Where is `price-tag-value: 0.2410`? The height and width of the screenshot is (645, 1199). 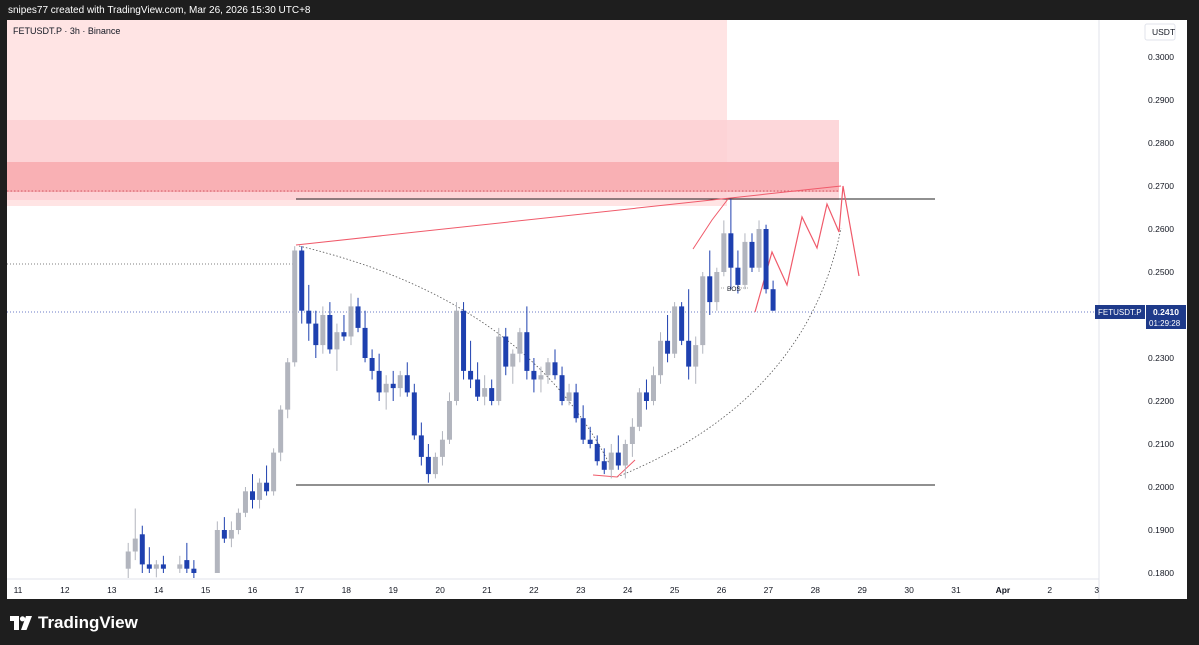 price-tag-value: 0.2410 is located at coordinates (1166, 312).